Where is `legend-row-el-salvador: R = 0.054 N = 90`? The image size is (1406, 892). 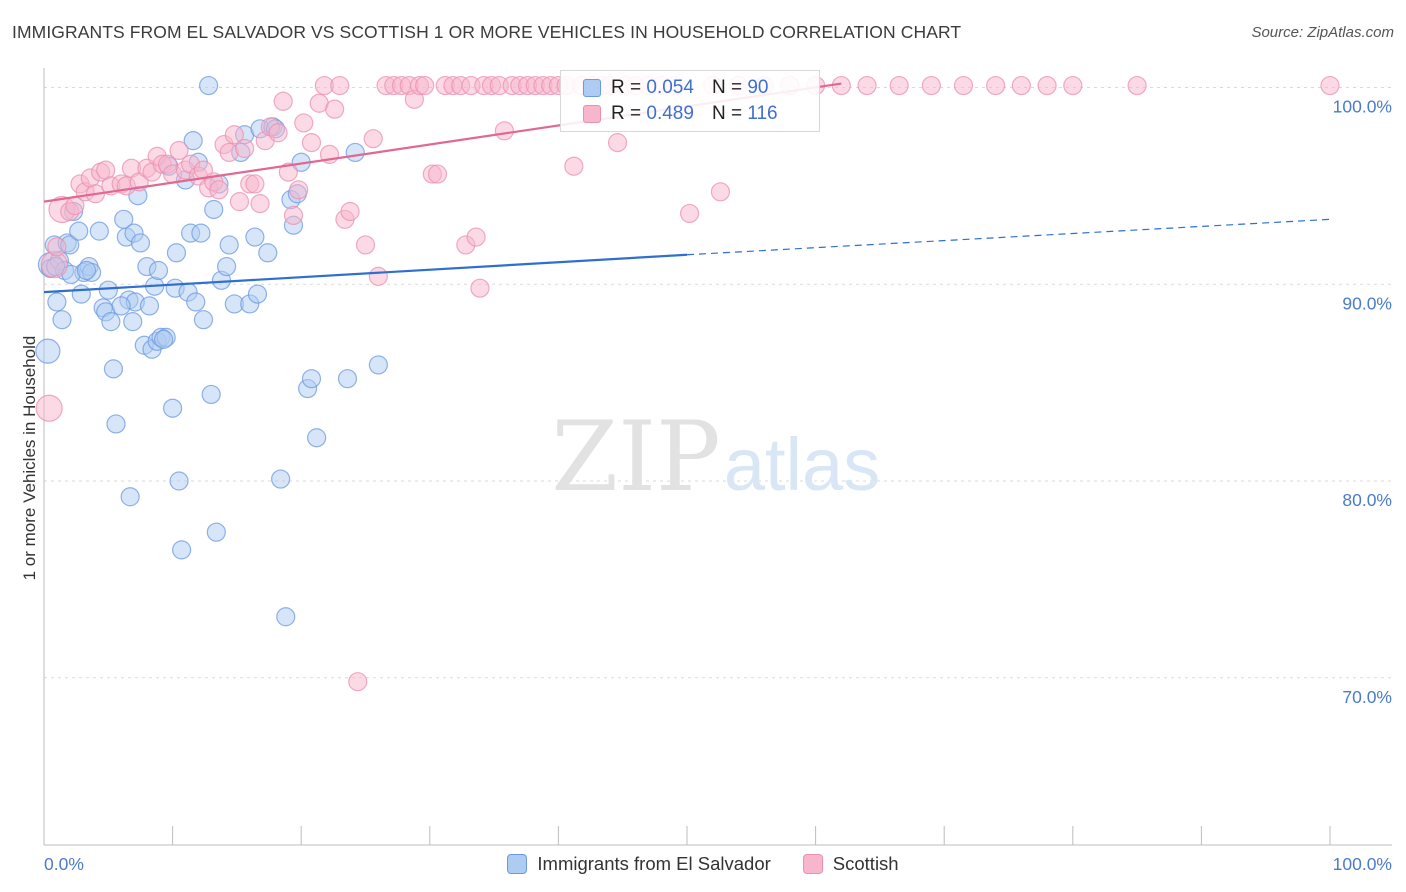 legend-row-el-salvador: R = 0.054 N = 90 is located at coordinates (664, 88).